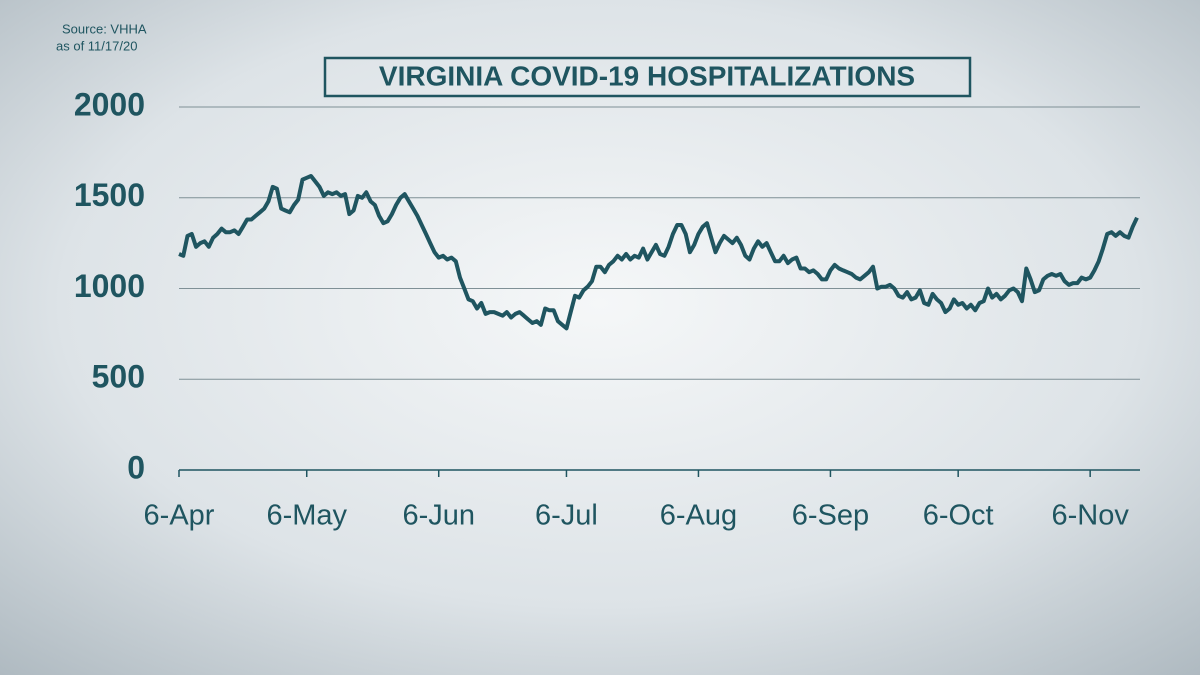 Image resolution: width=1200 pixels, height=675 pixels. Describe the element at coordinates (109, 195) in the screenshot. I see `y-tick-label: 1500` at that location.